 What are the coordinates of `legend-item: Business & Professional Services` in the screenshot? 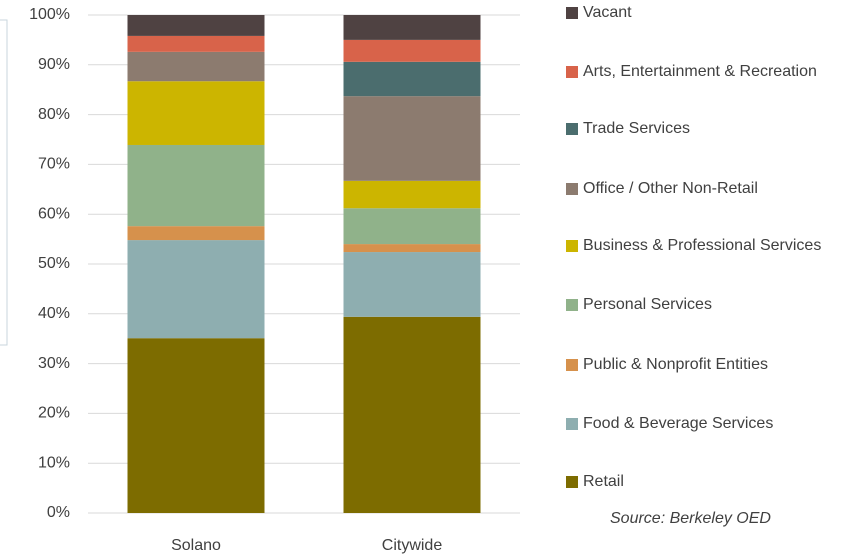 It's located at (700, 246).